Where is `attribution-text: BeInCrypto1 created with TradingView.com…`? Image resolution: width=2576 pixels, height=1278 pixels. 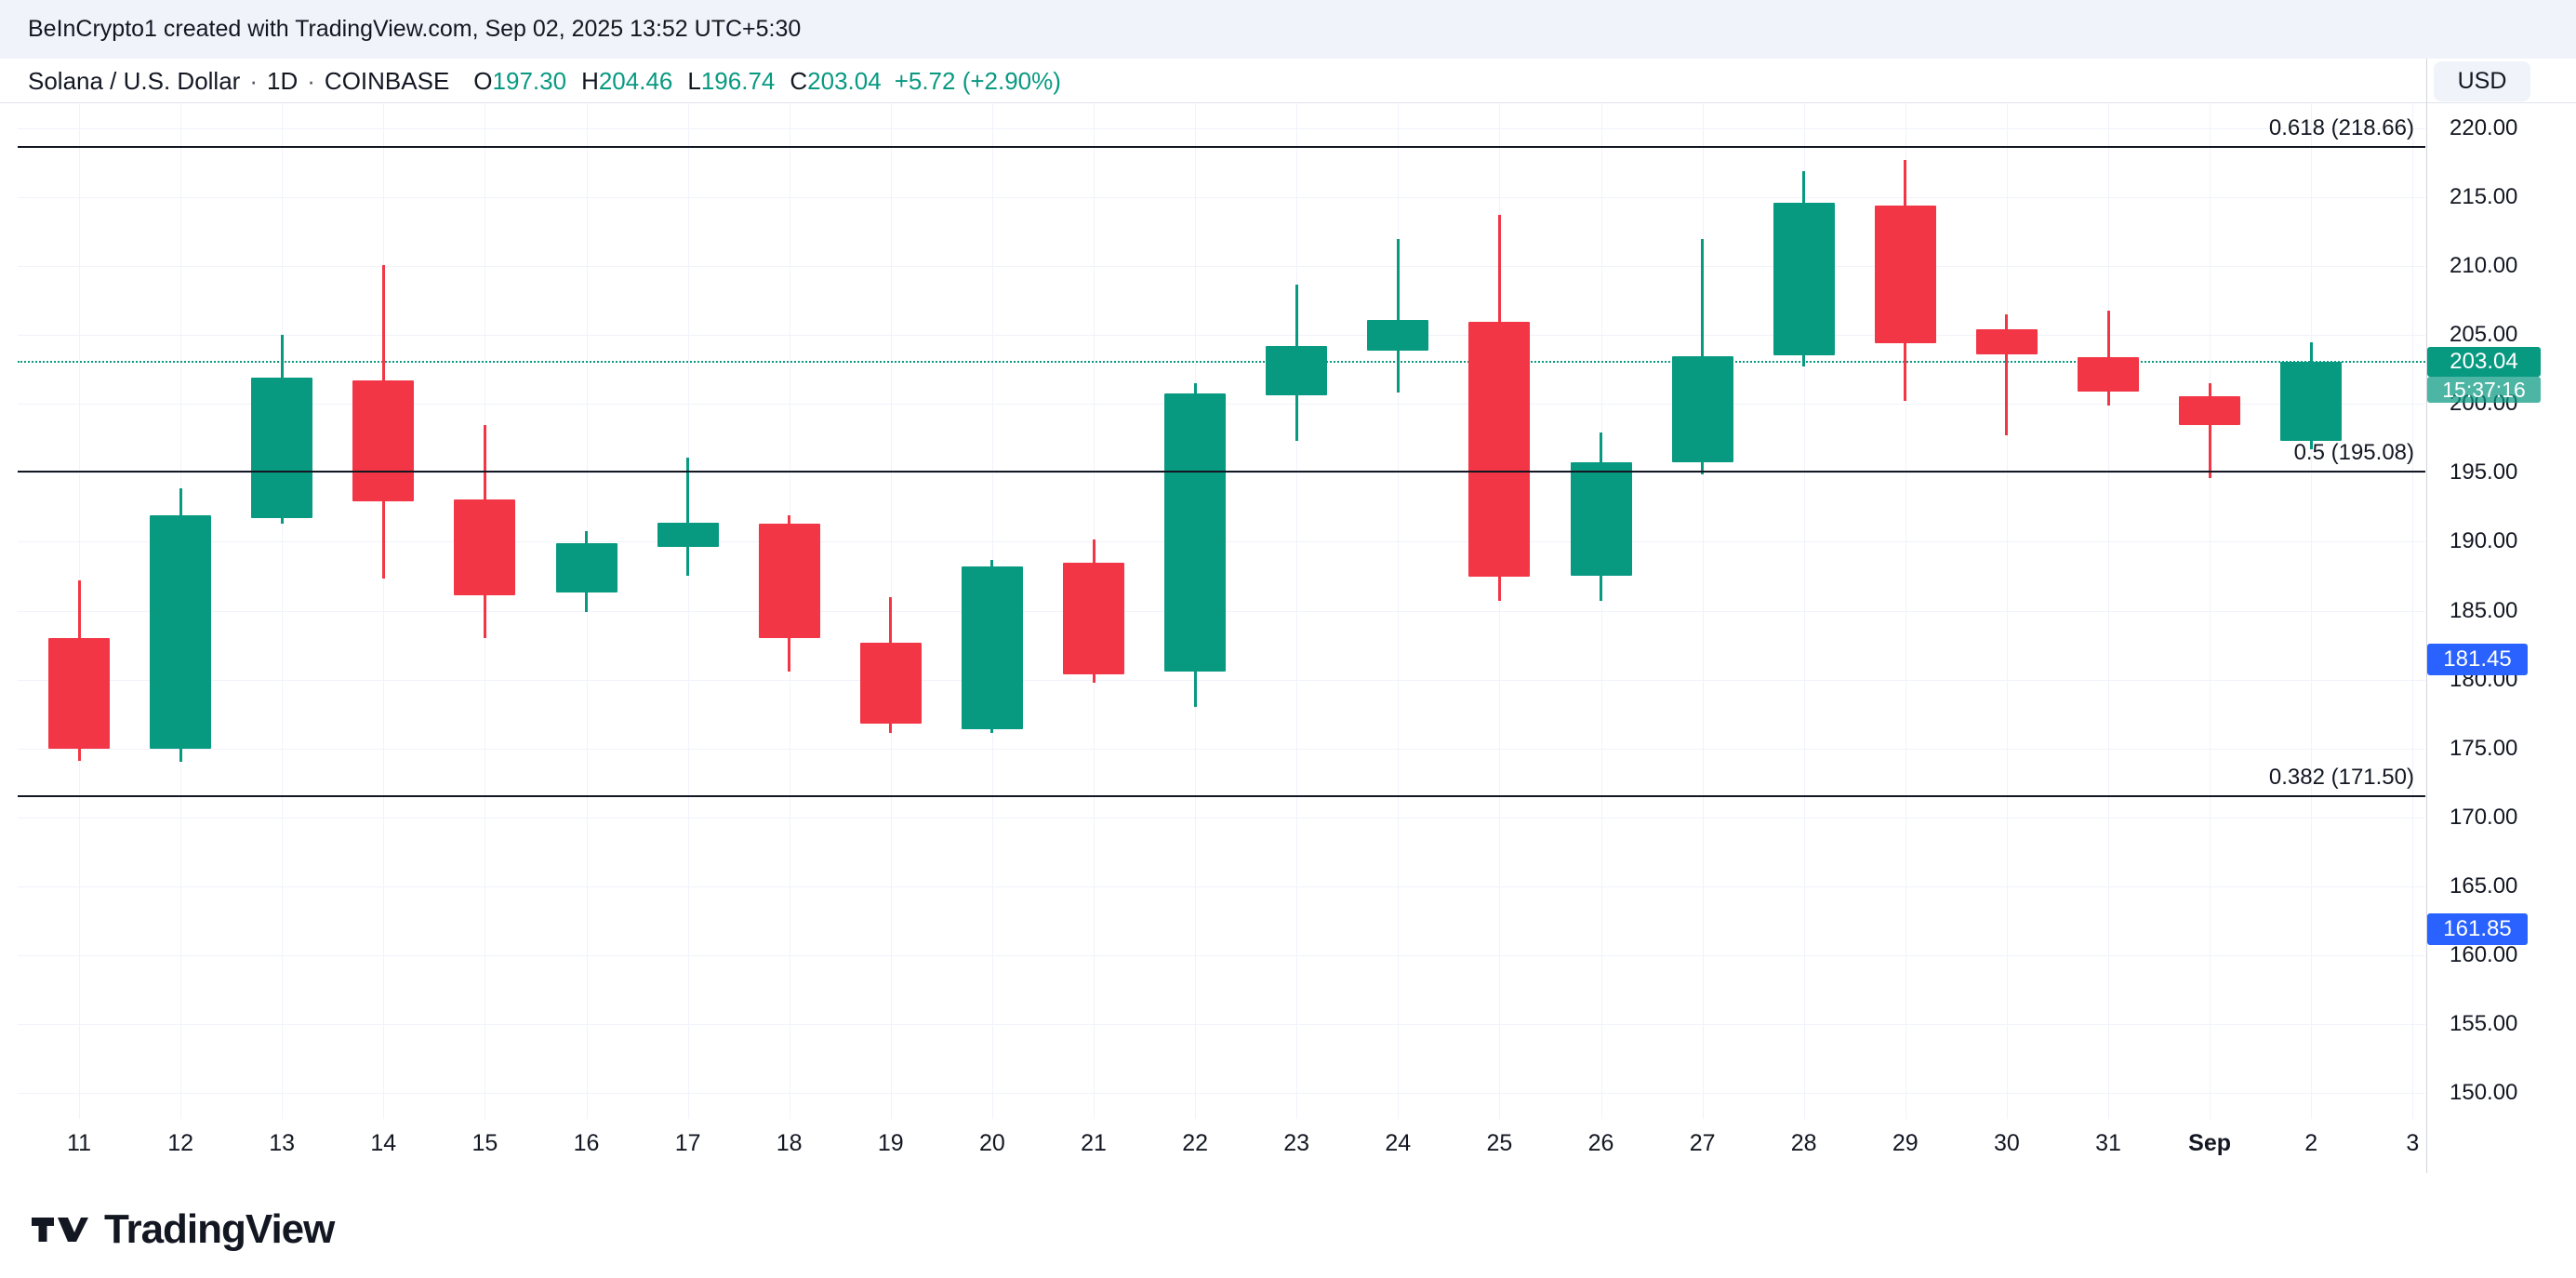
attribution-text: BeInCrypto1 created with TradingView.com… is located at coordinates (415, 29).